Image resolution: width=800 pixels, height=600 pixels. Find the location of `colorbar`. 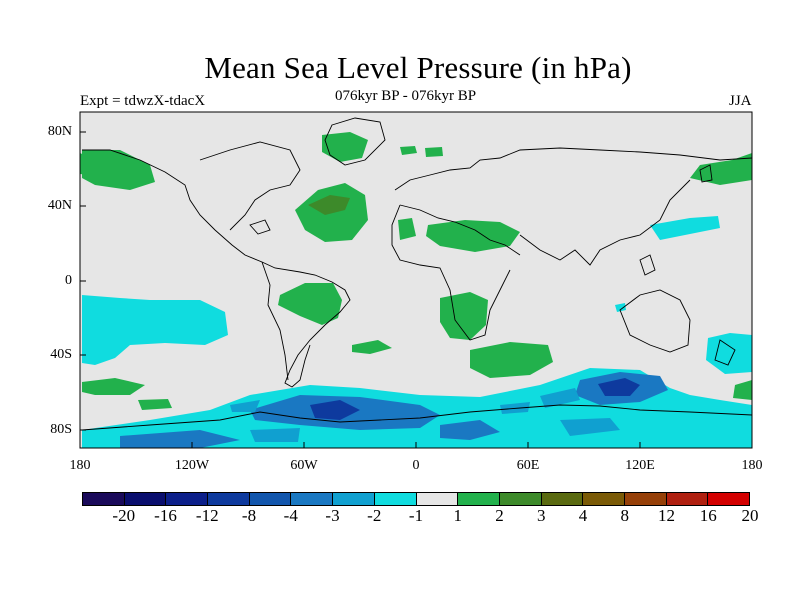

colorbar is located at coordinates (416, 499).